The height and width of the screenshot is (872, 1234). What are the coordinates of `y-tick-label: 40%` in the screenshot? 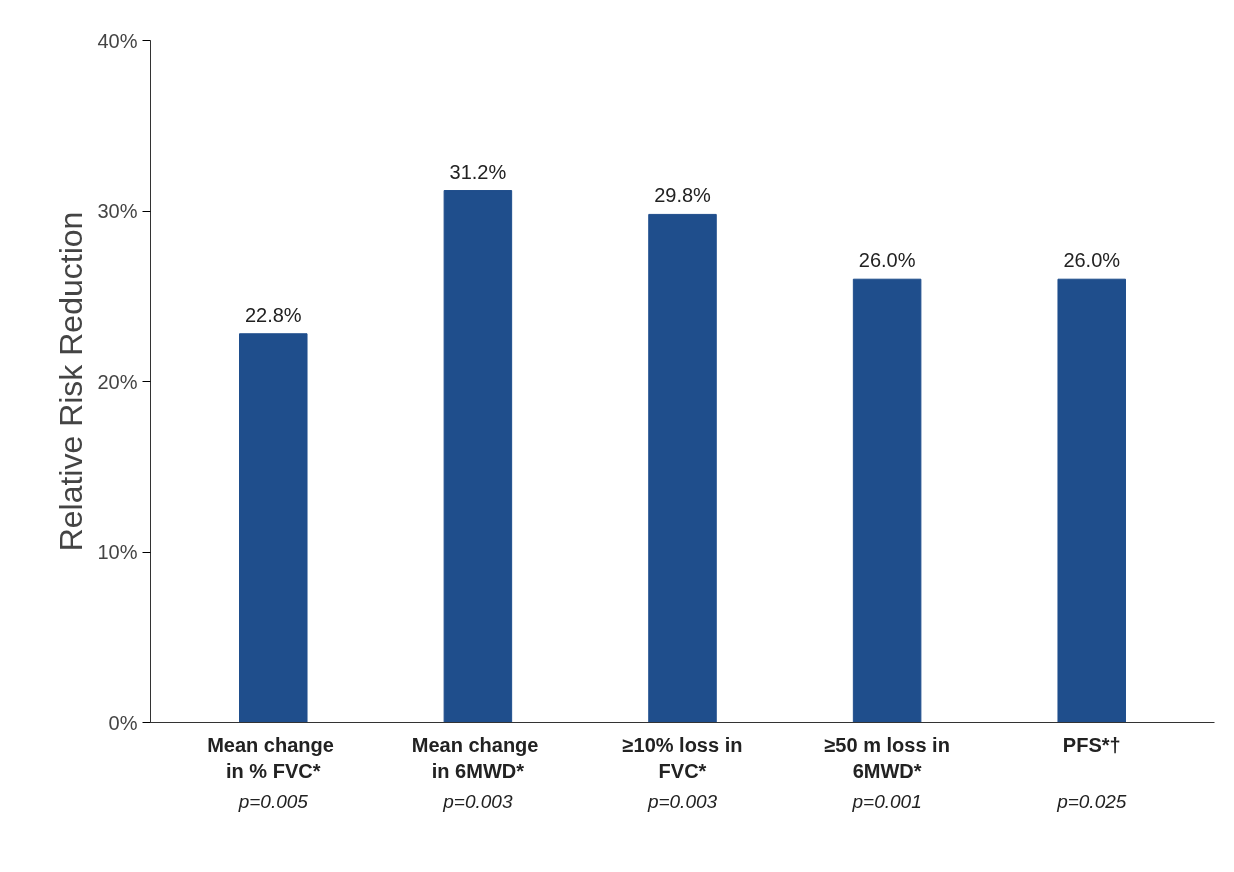 It's located at (117, 40).